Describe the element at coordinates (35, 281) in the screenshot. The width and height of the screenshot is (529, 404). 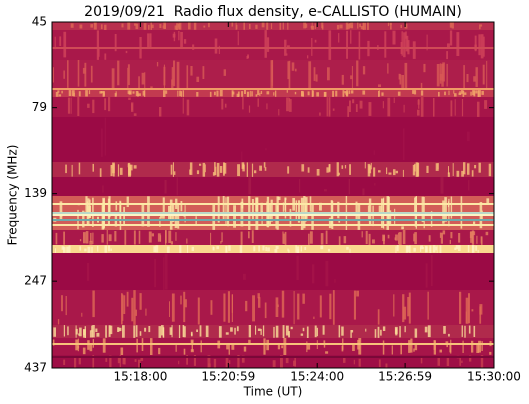
I see `y-tick-label: 247` at that location.